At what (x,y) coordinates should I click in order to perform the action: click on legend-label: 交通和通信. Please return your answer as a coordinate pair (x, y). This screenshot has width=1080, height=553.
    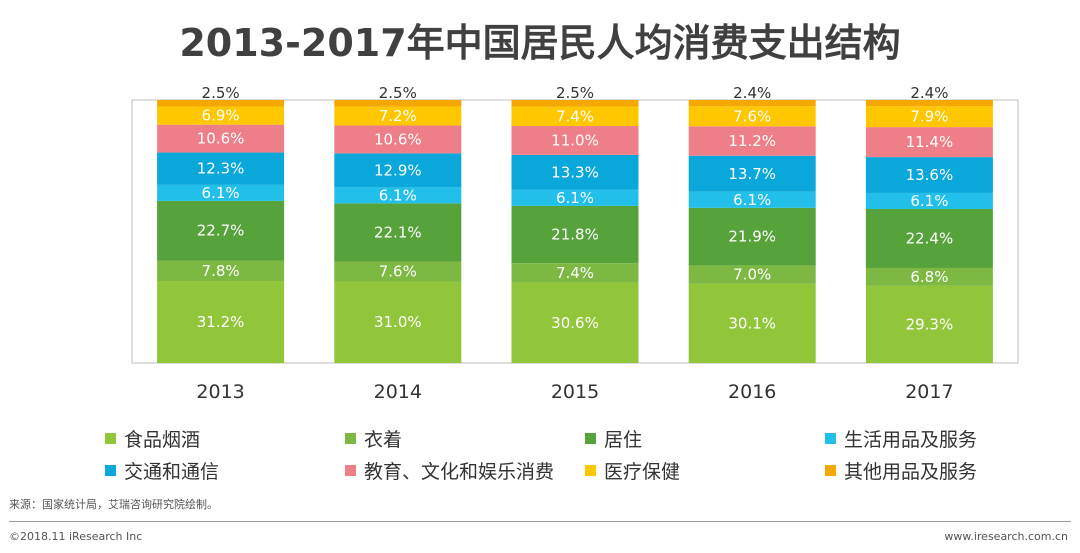
    Looking at the image, I should click on (172, 472).